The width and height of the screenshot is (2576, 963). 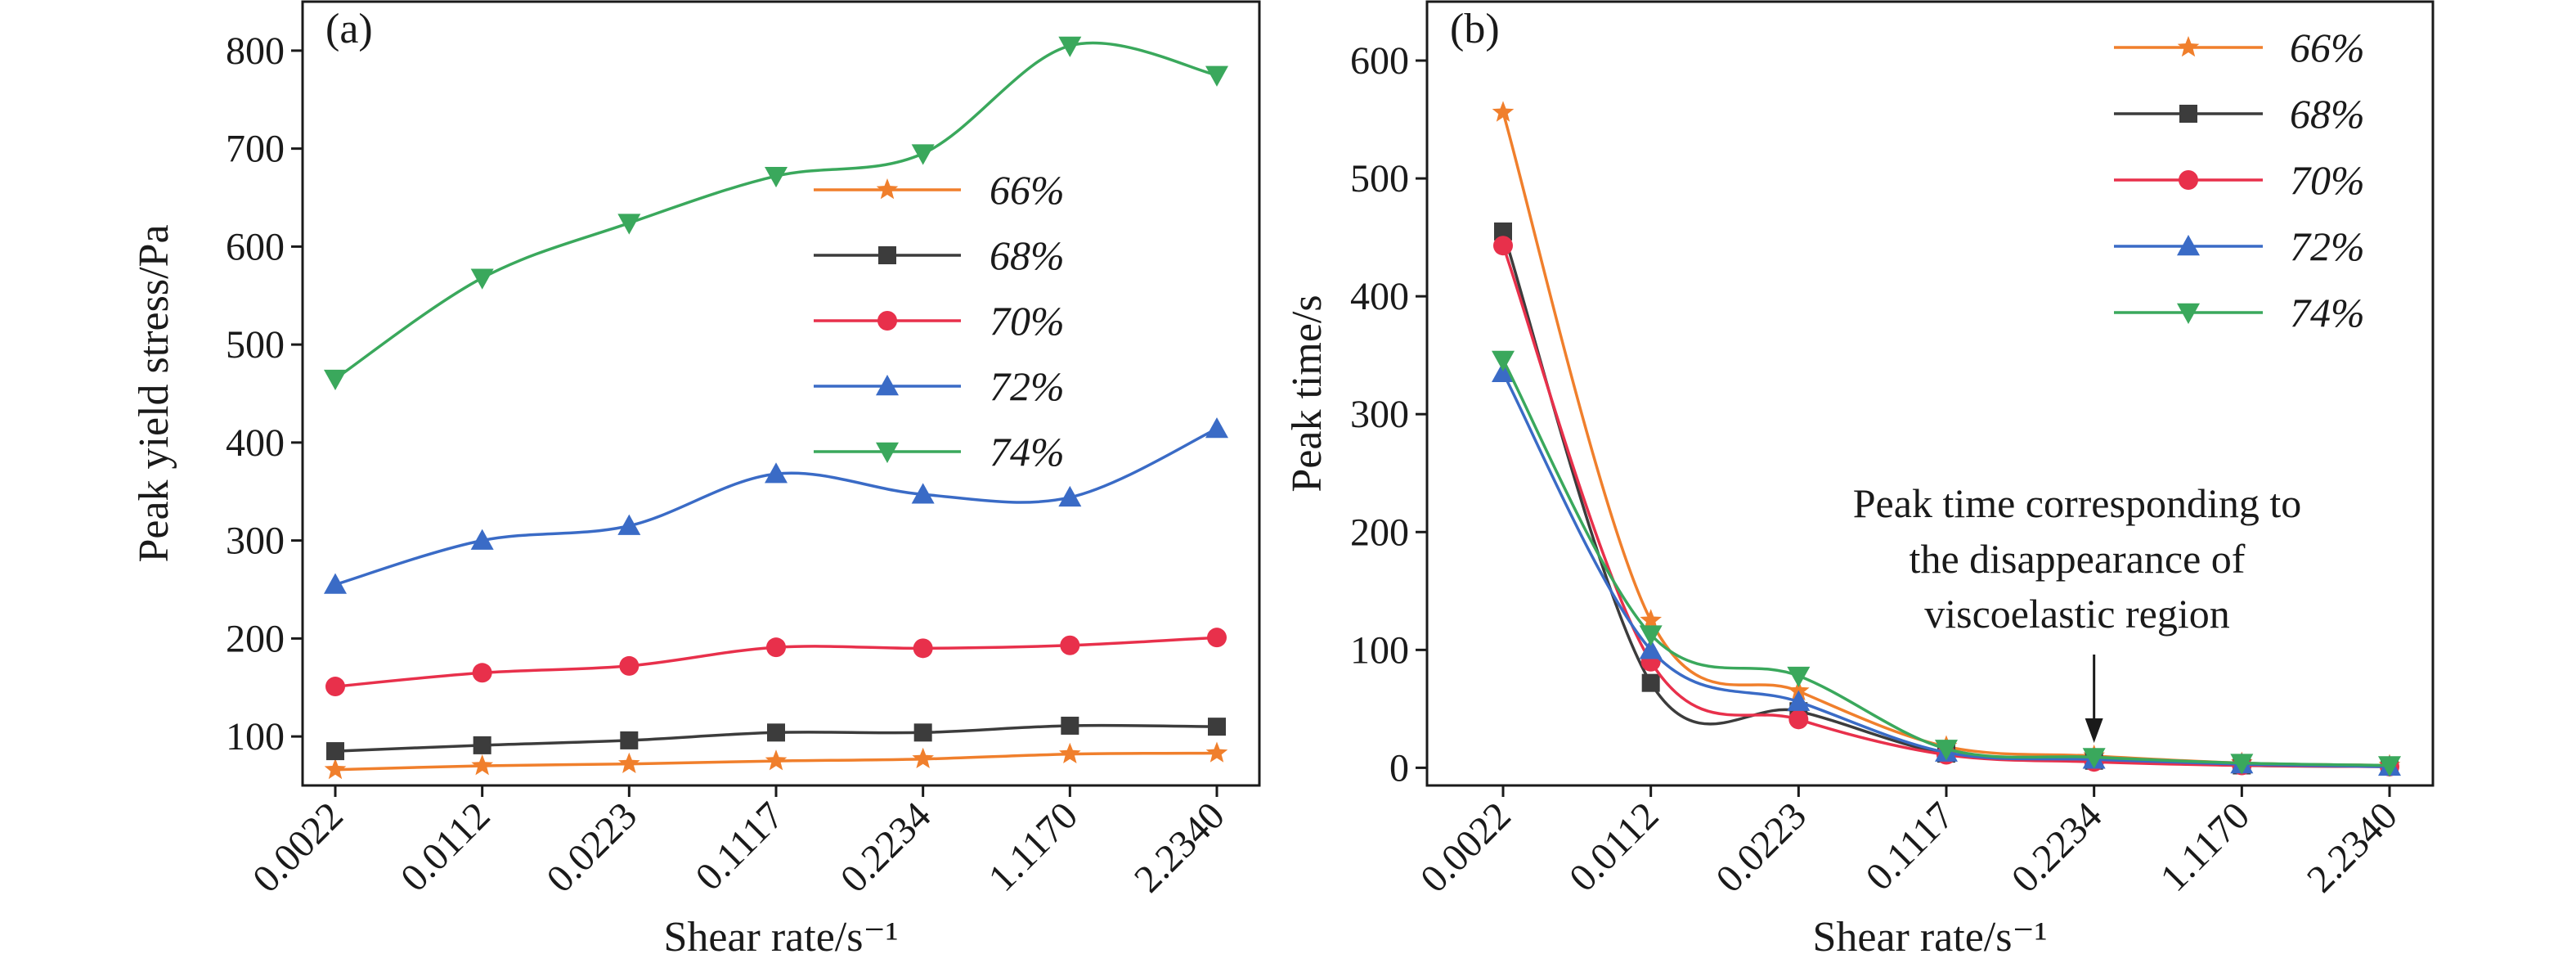 I want to click on annotation-arrow-head, so click(x=2094, y=731).